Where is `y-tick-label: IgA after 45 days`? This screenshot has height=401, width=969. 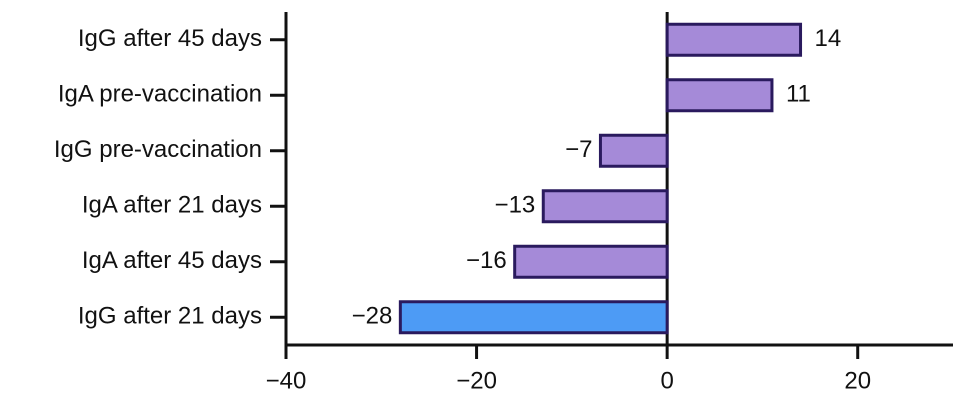
y-tick-label: IgA after 45 days is located at coordinates (172, 260).